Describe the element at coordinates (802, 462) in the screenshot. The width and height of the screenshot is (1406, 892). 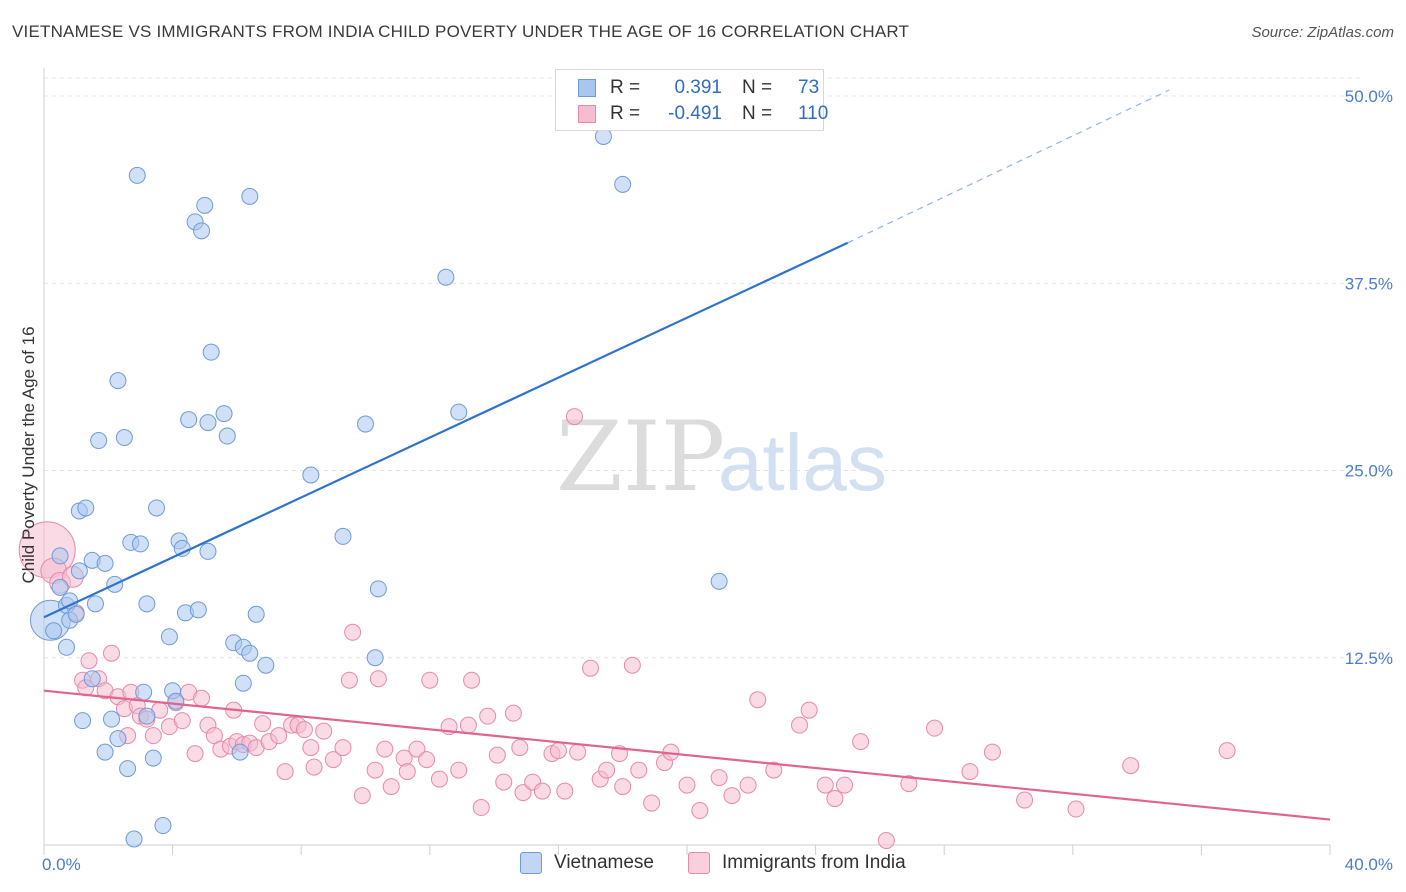
I see `watermark-atlas: atlas` at that location.